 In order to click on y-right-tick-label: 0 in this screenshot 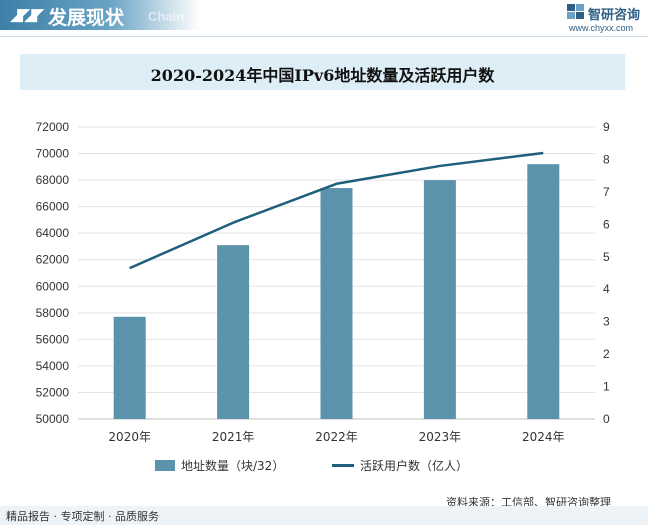, I will do `click(606, 419)`.